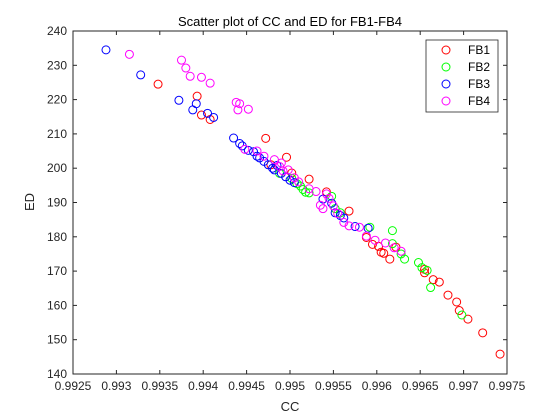  I want to click on legend-label-fb4: FB4, so click(479, 101).